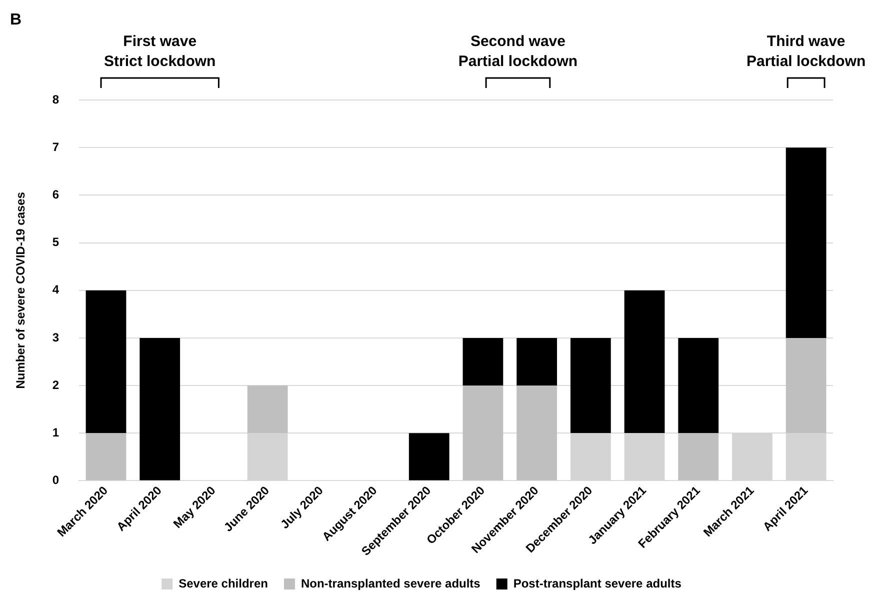 This screenshot has height=605, width=883. Describe the element at coordinates (21, 290) in the screenshot. I see `y-axis-title: Number of severe COVID-19 cases` at that location.